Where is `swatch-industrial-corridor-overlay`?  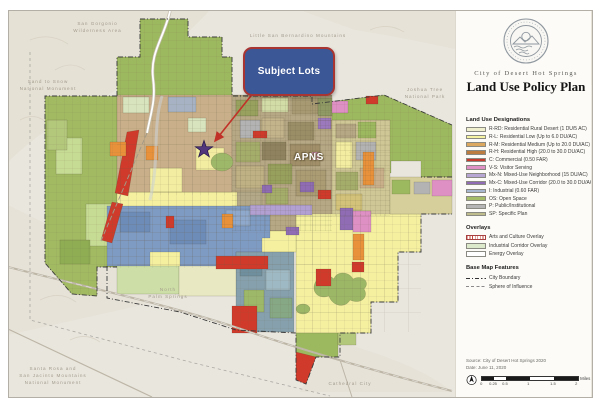 swatch-industrial-corridor-overlay is located at coordinates (476, 246).